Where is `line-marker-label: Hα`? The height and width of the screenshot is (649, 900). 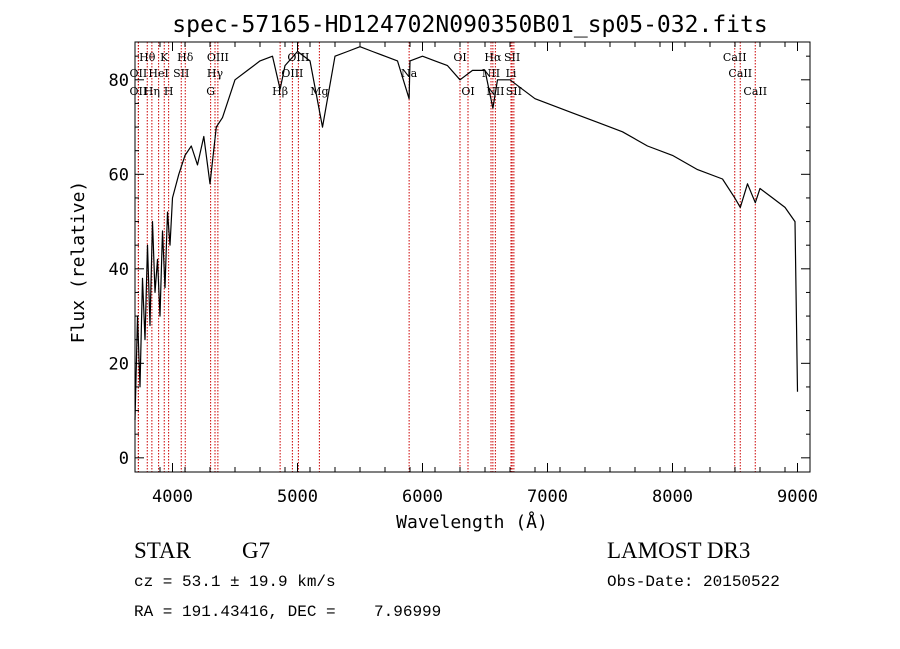
line-marker-label: Hα is located at coordinates (493, 57).